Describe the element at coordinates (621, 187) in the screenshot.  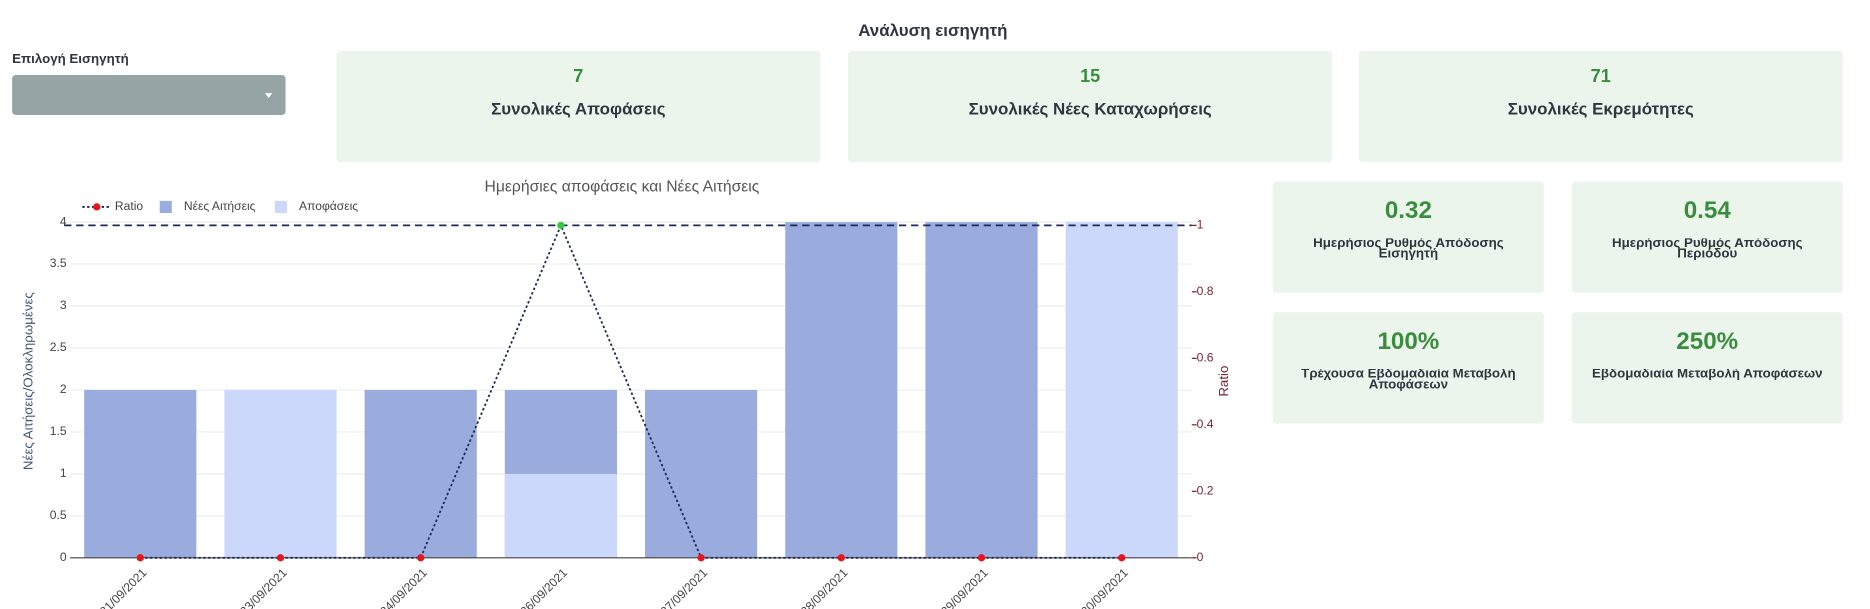
I see `chart-title: Ημερήσιες αποφάσεις και Νέες Αιτήσεις` at that location.